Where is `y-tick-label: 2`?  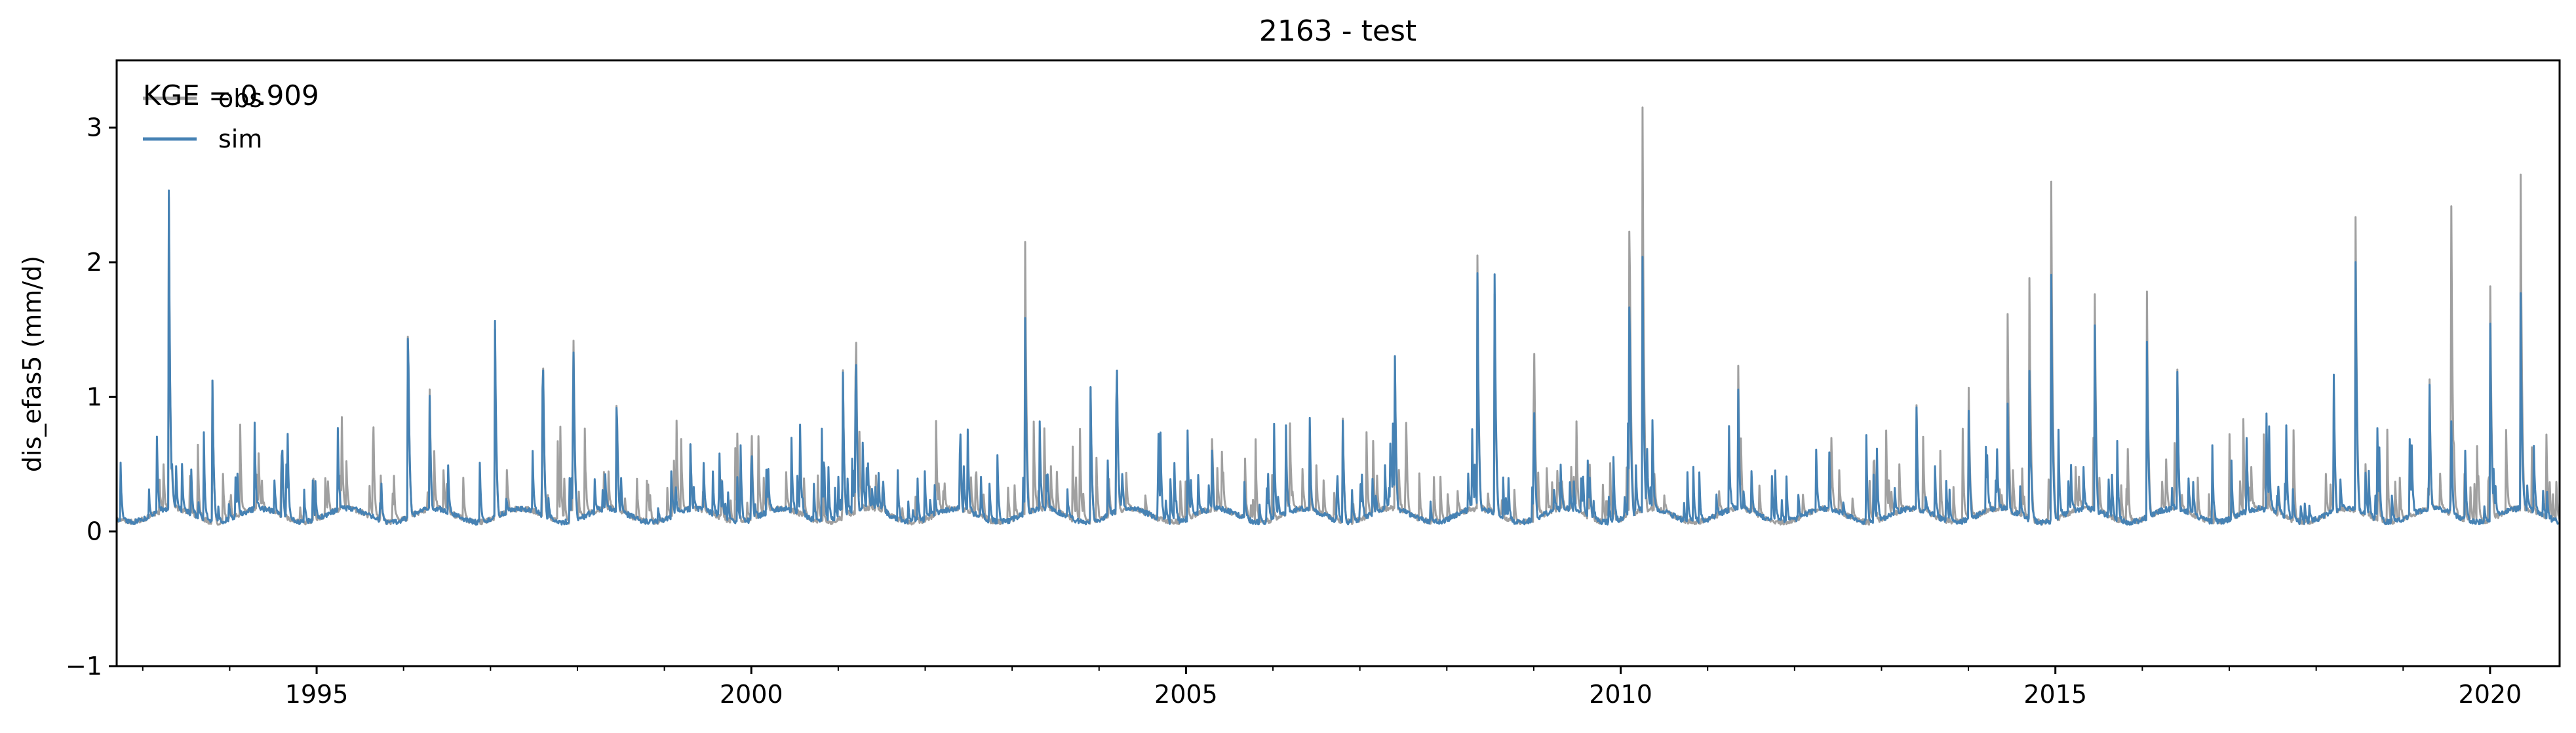 y-tick-label: 2 is located at coordinates (94, 262).